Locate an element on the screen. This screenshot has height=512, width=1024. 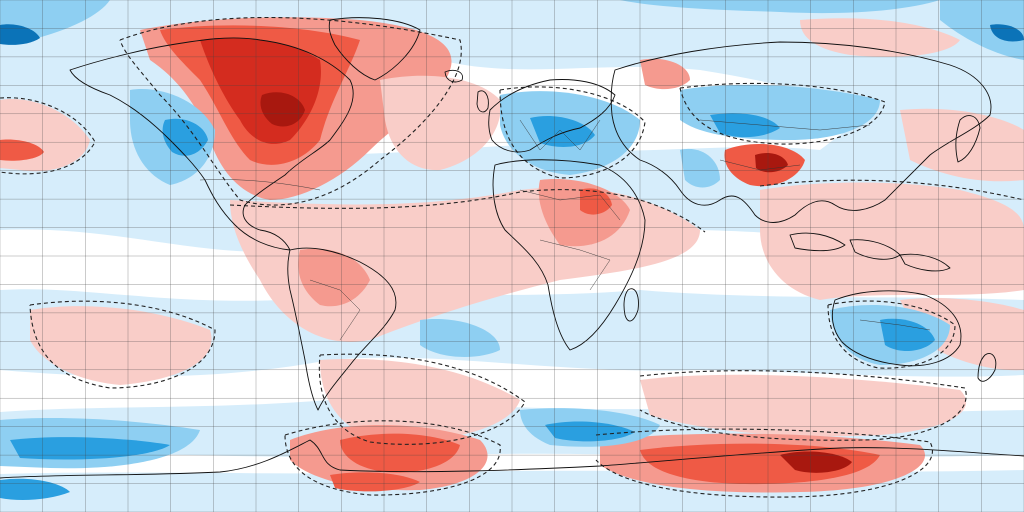
warm-region-south-atlantic is located at coordinates (420, 400).